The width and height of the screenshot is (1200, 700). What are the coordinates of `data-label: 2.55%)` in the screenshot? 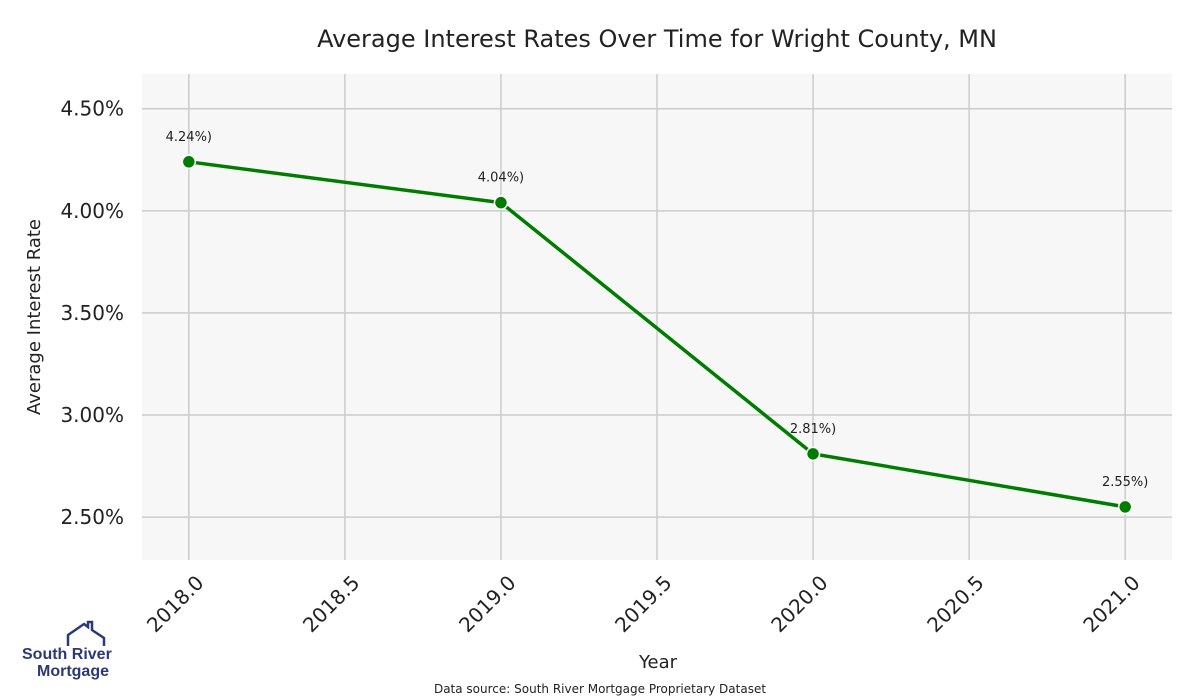 It's located at (1125, 482).